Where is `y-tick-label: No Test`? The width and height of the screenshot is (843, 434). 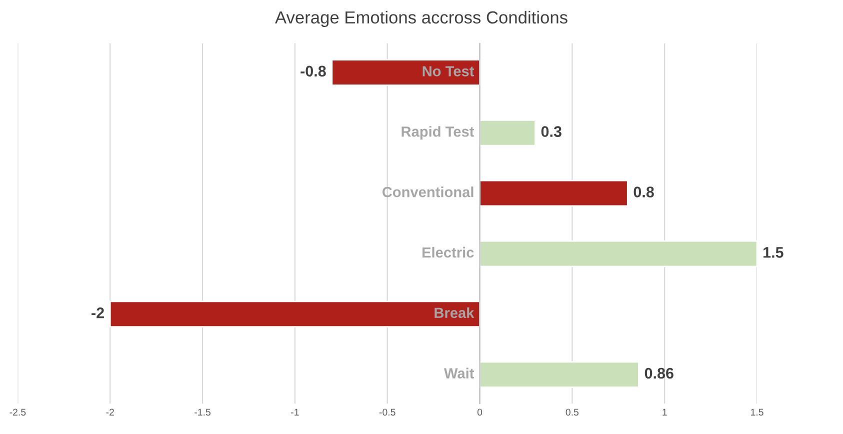
y-tick-label: No Test is located at coordinates (448, 71).